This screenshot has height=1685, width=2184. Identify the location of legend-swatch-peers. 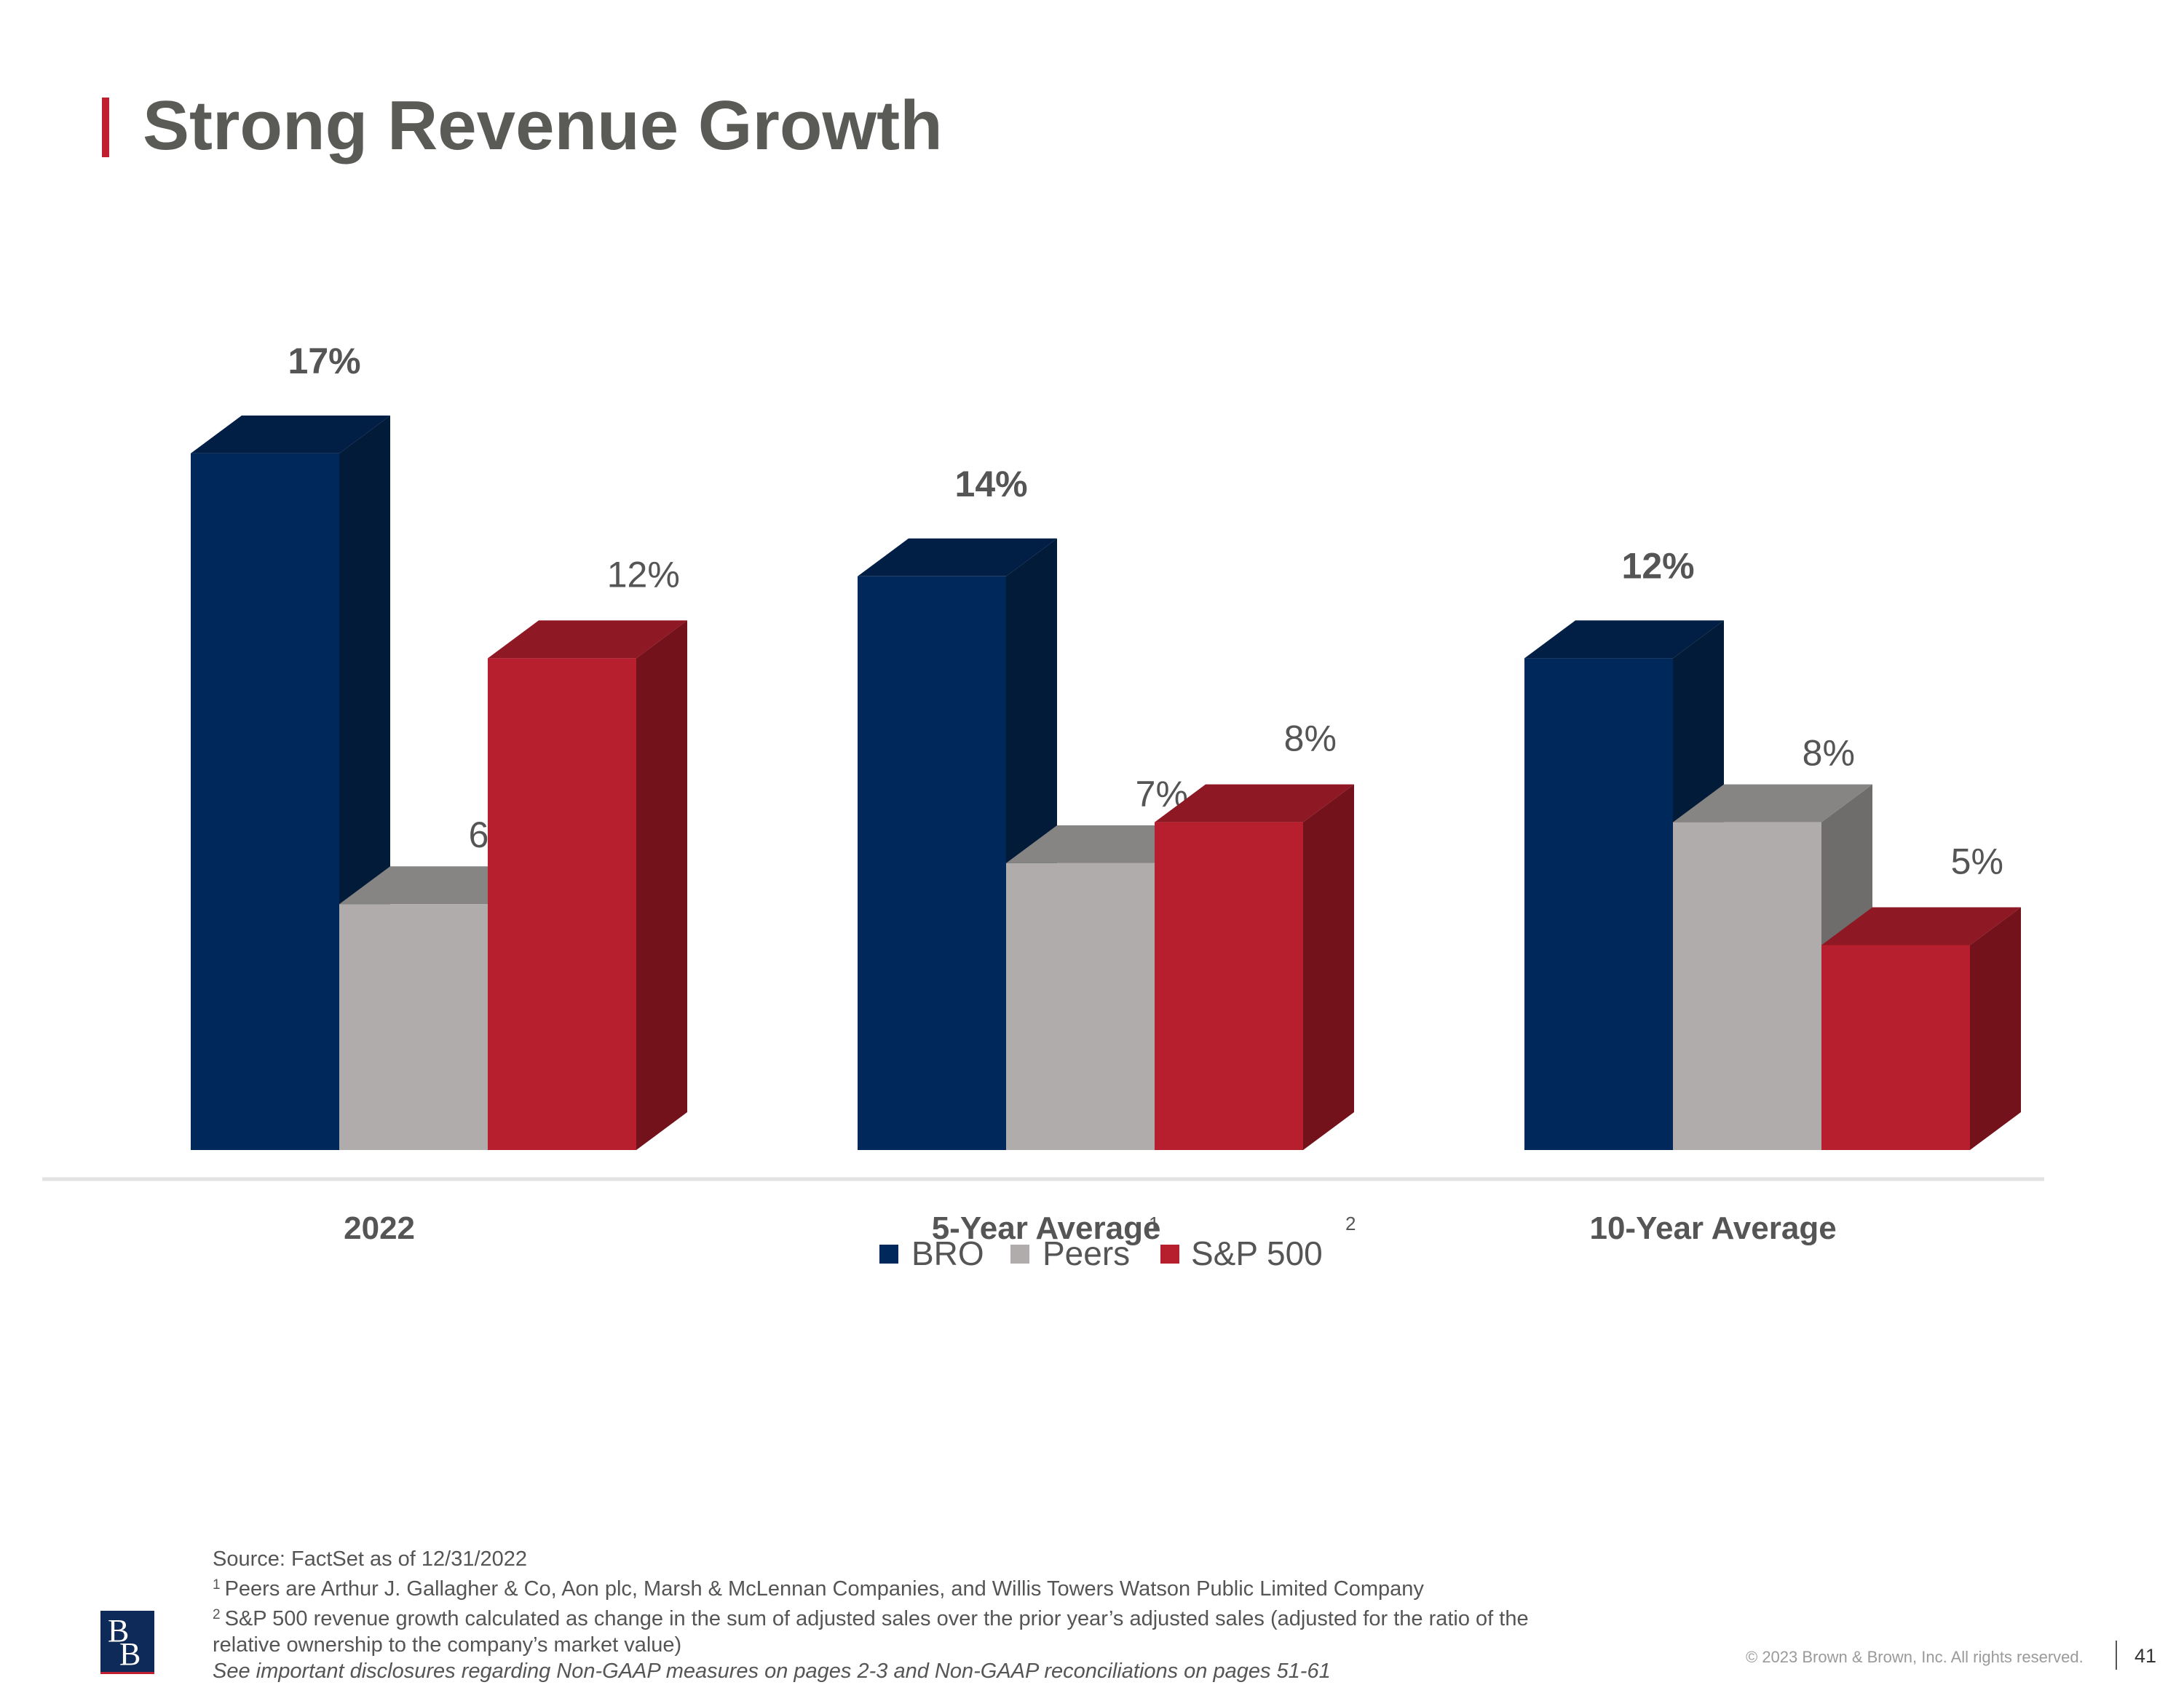
(1019, 1254).